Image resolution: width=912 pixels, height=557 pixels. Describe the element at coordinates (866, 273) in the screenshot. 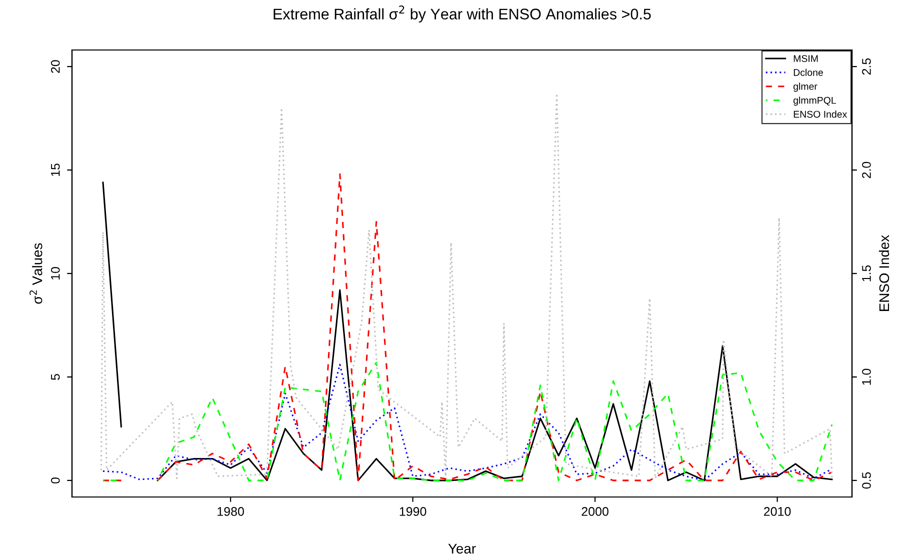

I see `y2-tick-label: 1.5` at that location.